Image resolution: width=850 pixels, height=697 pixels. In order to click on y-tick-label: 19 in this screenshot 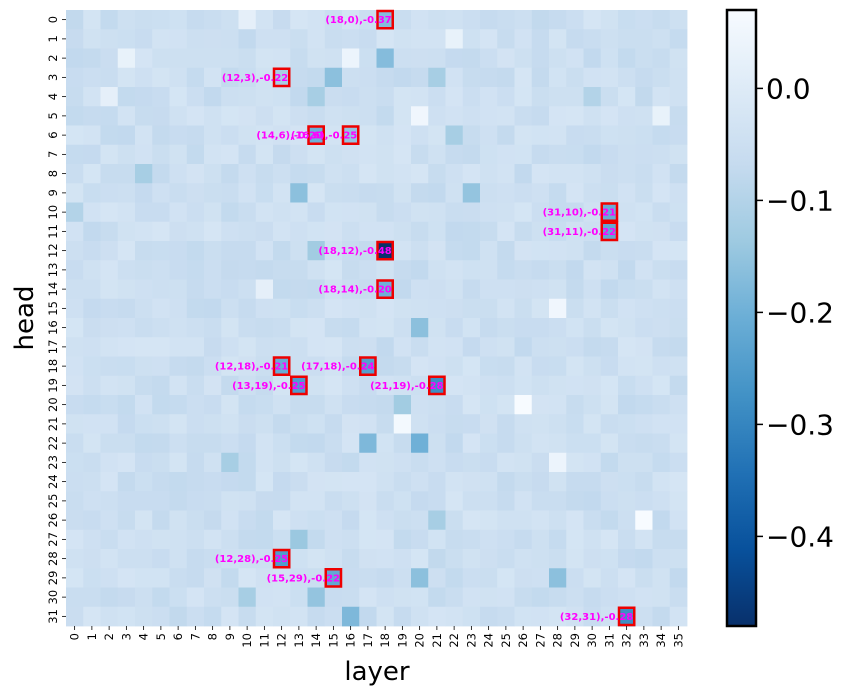, I will do `click(53, 385)`.